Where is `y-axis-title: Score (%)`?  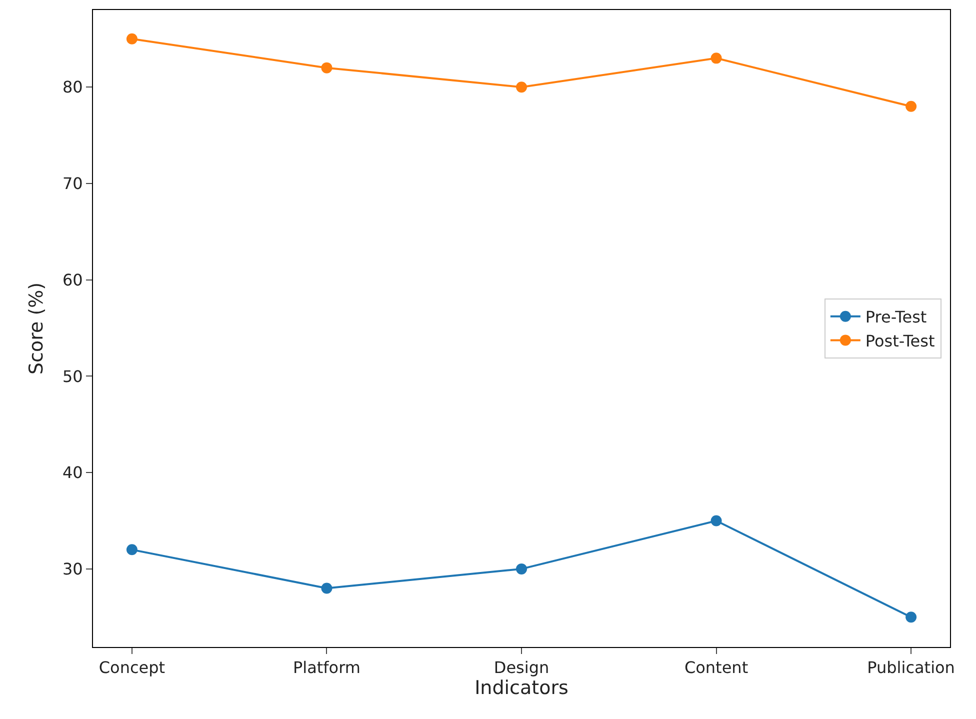 y-axis-title: Score (%) is located at coordinates (36, 328).